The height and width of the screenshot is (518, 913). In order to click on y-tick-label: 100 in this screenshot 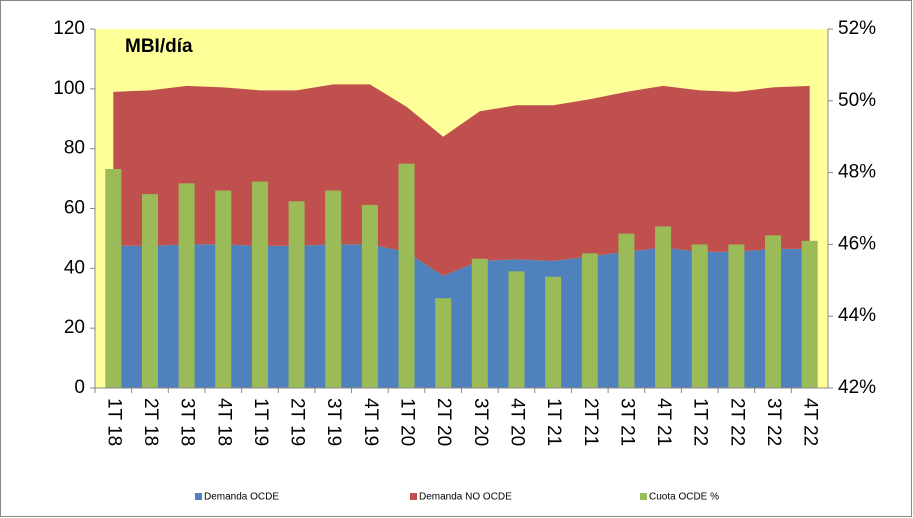, I will do `click(69, 88)`.